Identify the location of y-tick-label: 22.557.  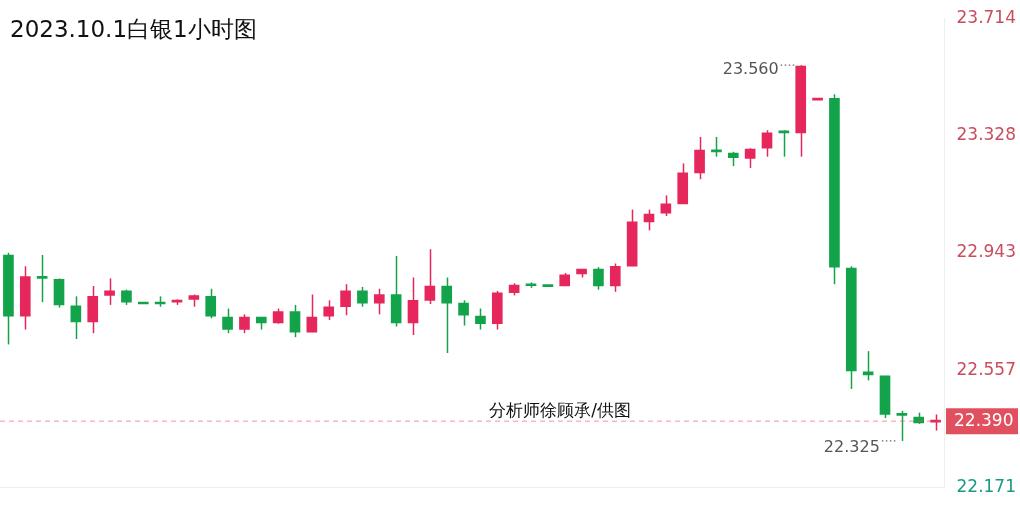
(986, 368).